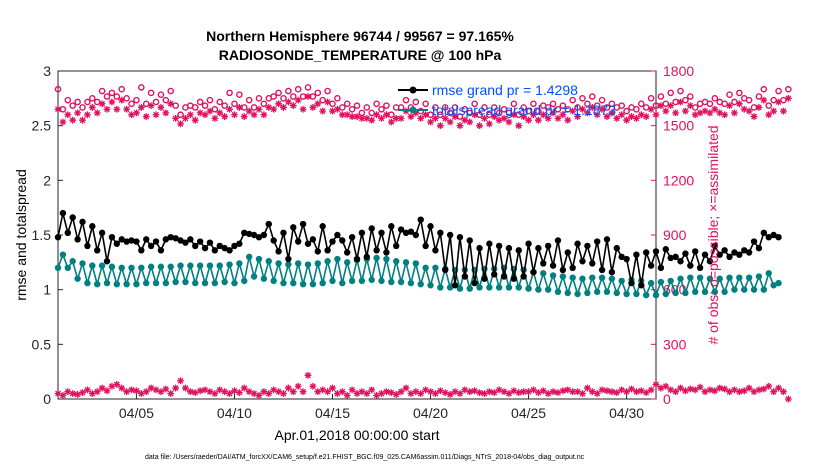 This screenshot has width=830, height=470. Describe the element at coordinates (678, 180) in the screenshot. I see `right-tick-label: 1200` at that location.